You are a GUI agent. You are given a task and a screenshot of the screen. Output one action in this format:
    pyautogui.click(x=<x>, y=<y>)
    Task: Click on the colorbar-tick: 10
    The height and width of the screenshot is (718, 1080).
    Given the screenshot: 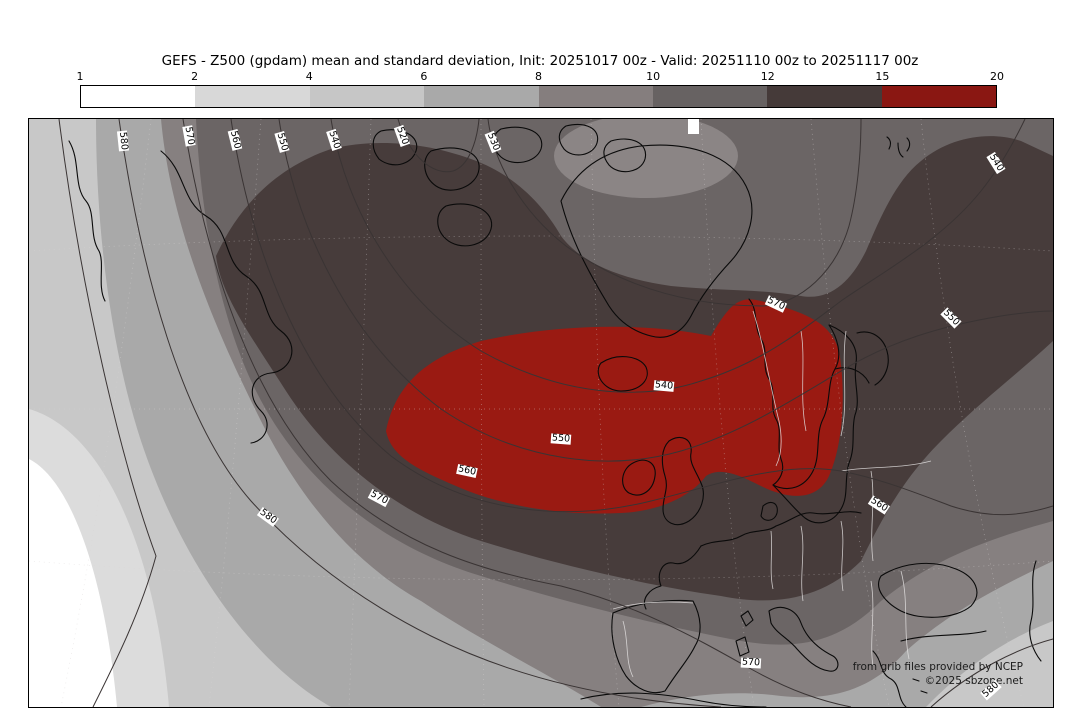 What is the action you would take?
    pyautogui.click(x=653, y=76)
    